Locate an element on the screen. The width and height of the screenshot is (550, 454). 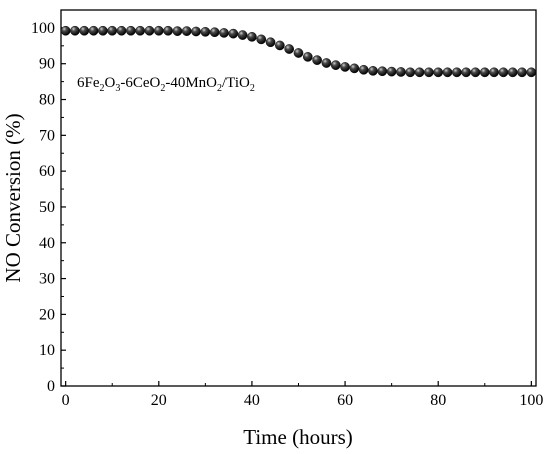
y-tick-label: 90 is located at coordinates (47, 64).